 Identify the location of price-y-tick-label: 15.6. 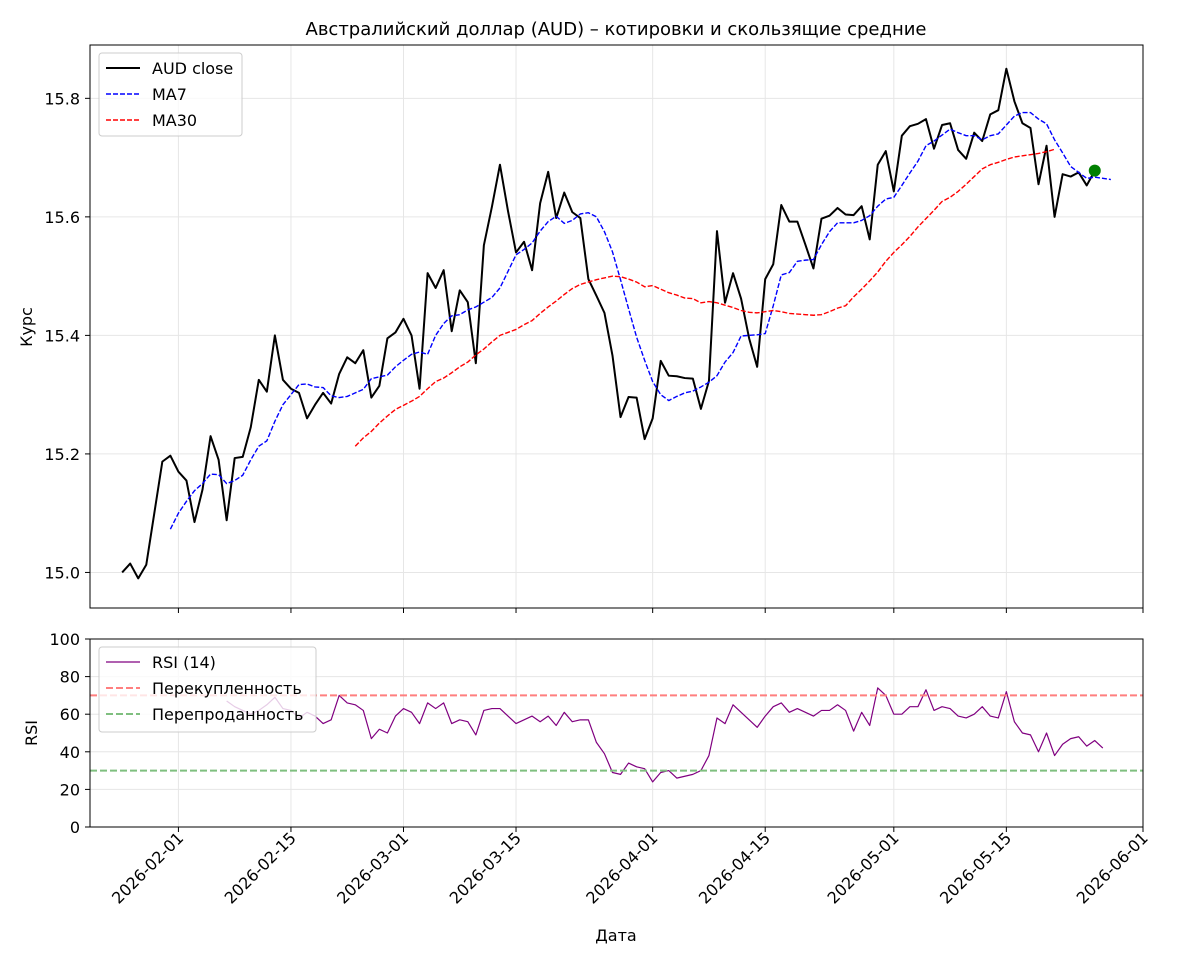
(62, 217).